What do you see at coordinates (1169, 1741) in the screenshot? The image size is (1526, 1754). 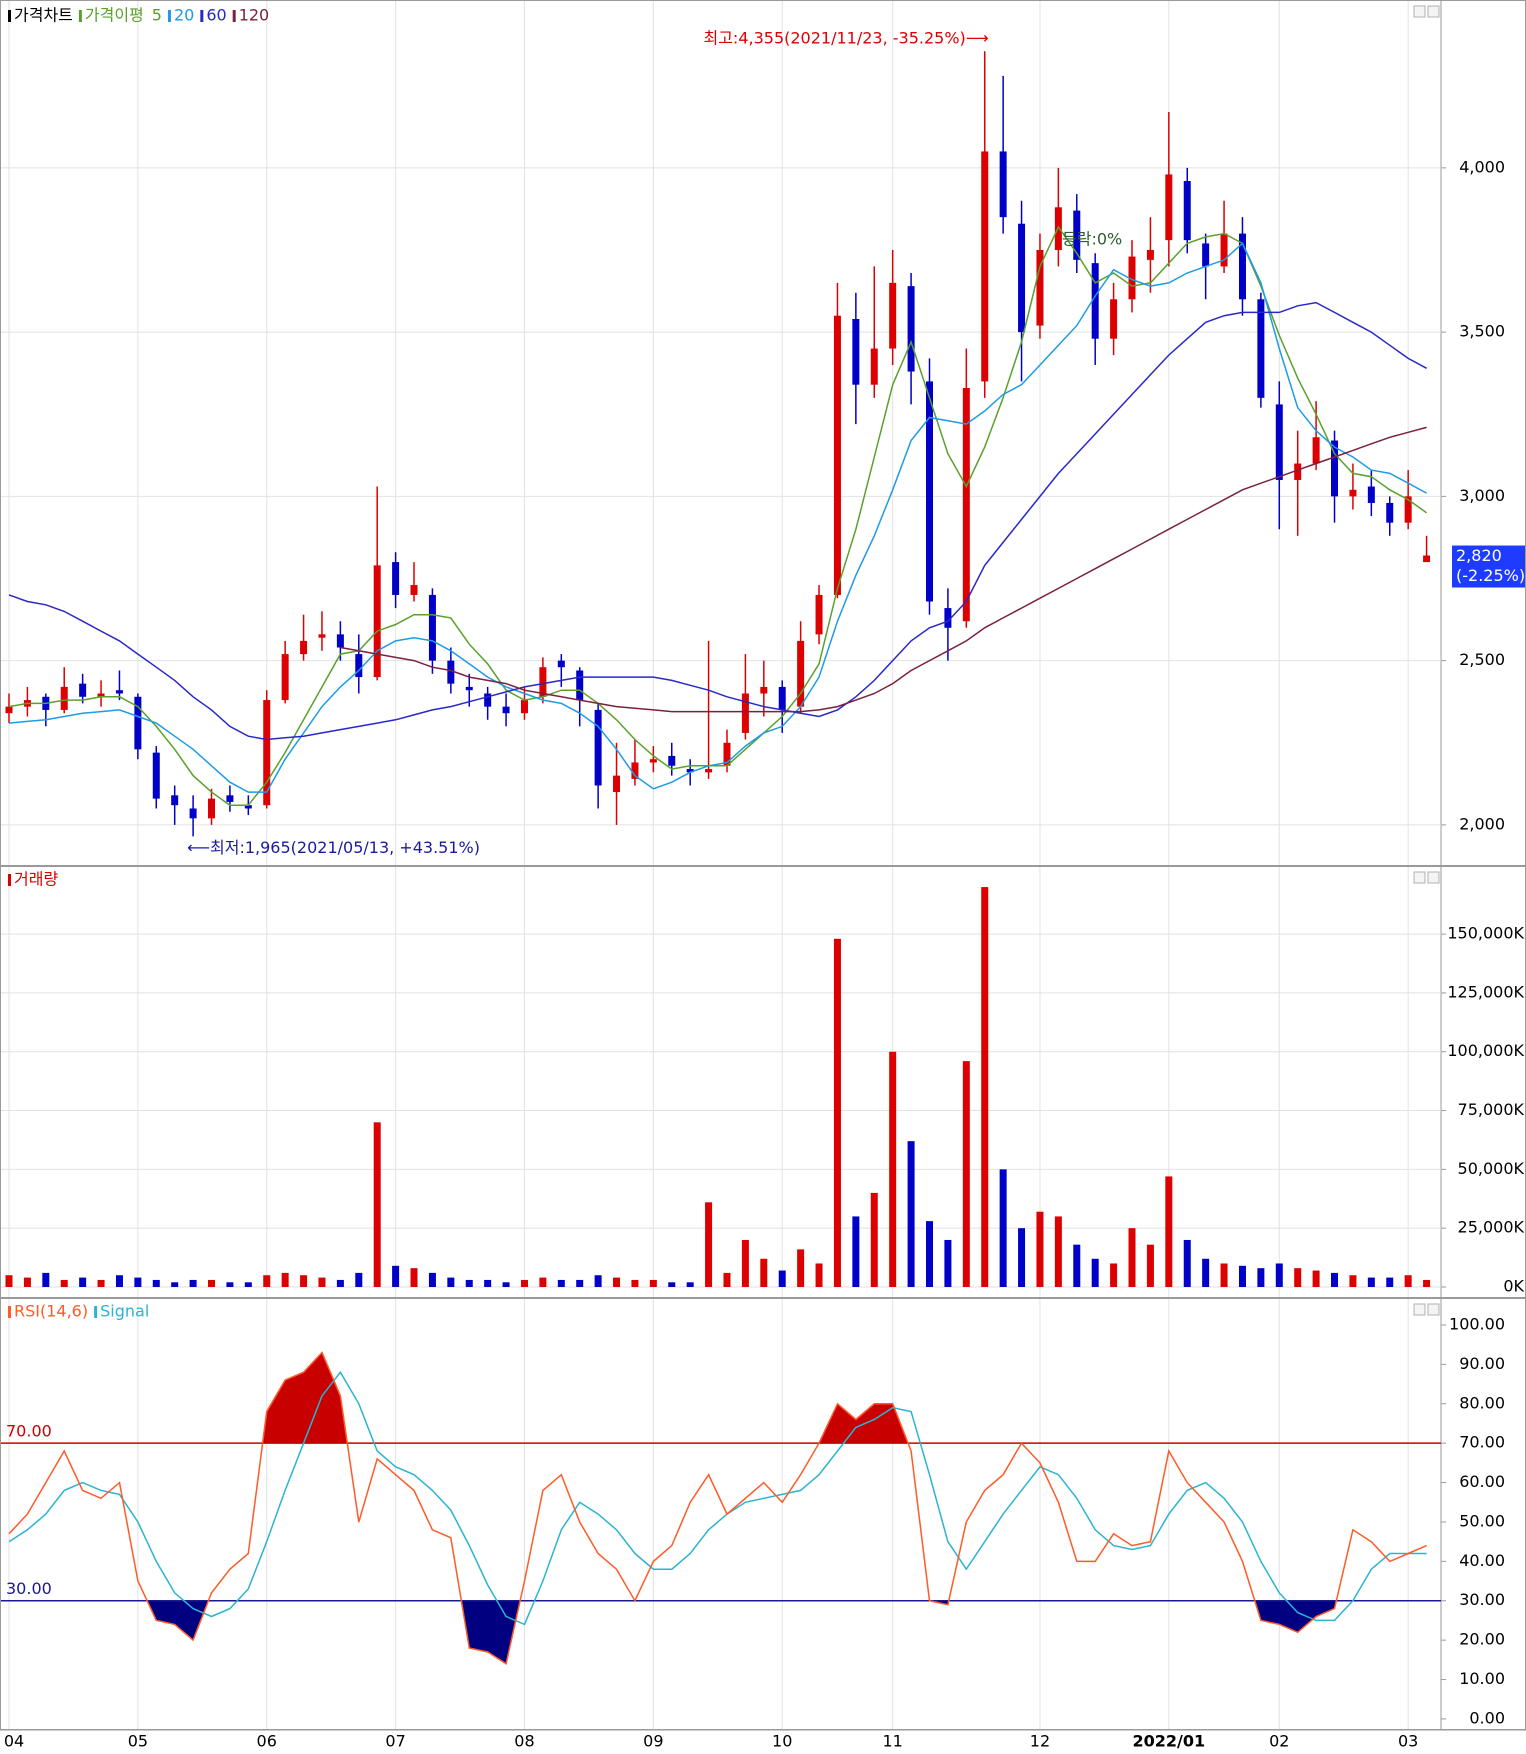 I see `x-tick-label: 2022/01` at bounding box center [1169, 1741].